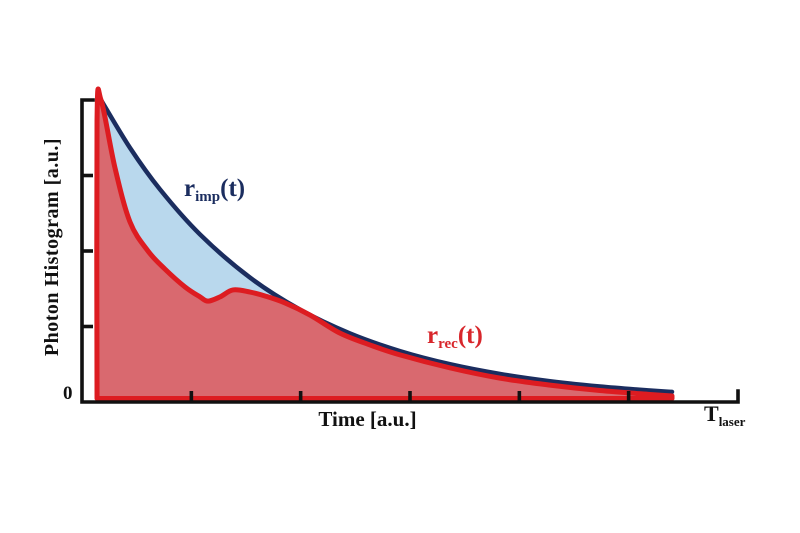  Describe the element at coordinates (433, 335) in the screenshot. I see `r-rec-label-main: r` at that location.